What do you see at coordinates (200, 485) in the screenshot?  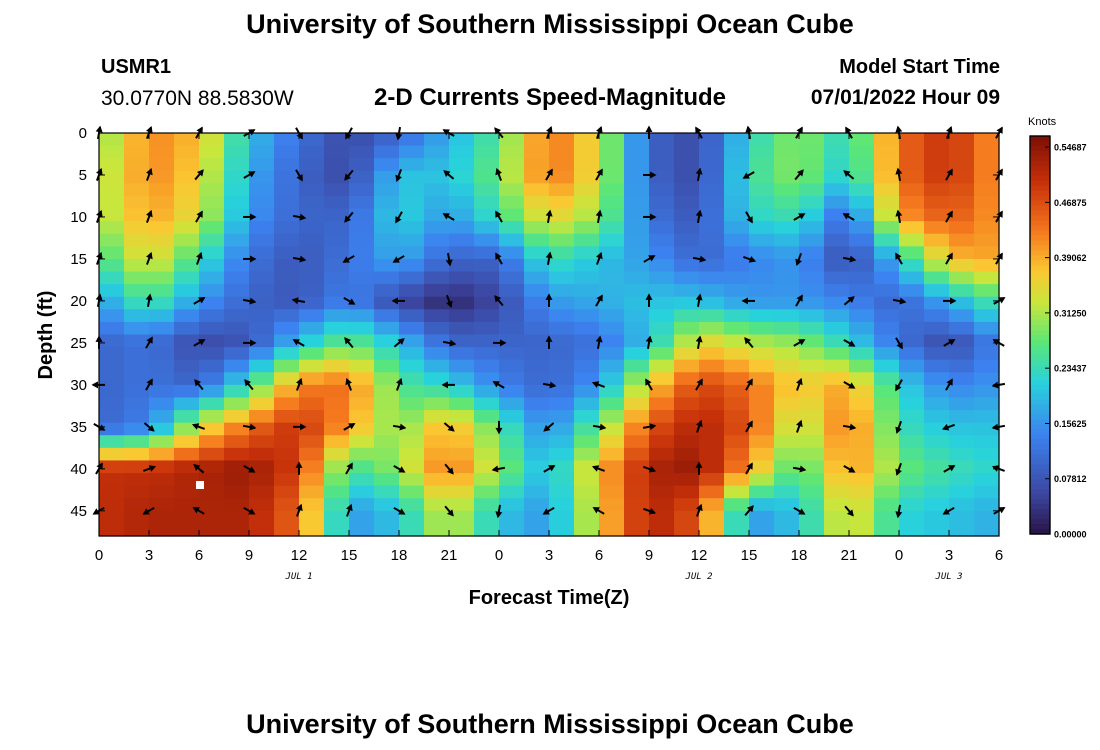 I see `station-marker` at bounding box center [200, 485].